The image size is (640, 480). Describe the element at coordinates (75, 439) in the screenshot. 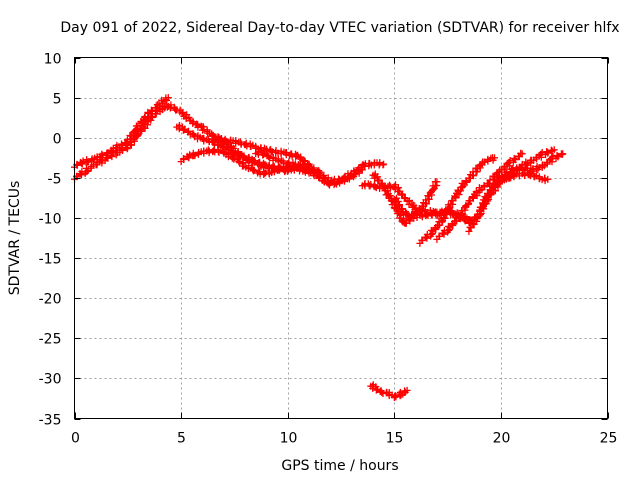

I see `x-tick-label: 0` at that location.